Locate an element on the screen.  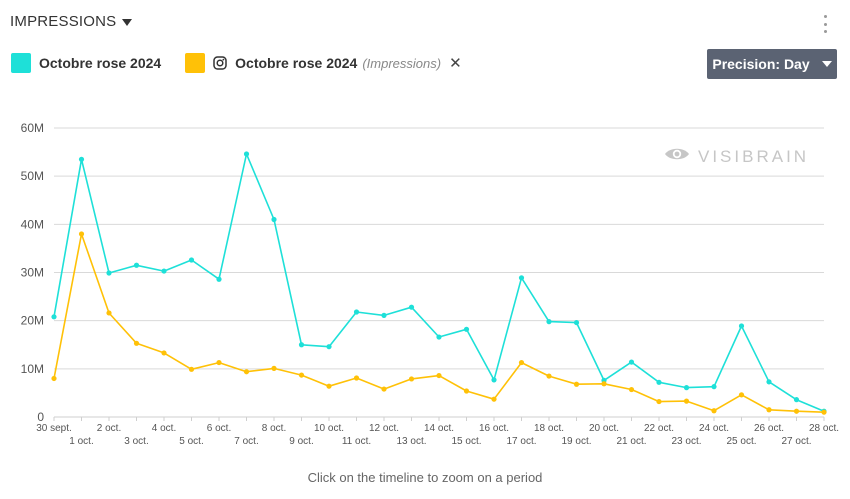
y-tick-label: 60M is located at coordinates (32, 128).